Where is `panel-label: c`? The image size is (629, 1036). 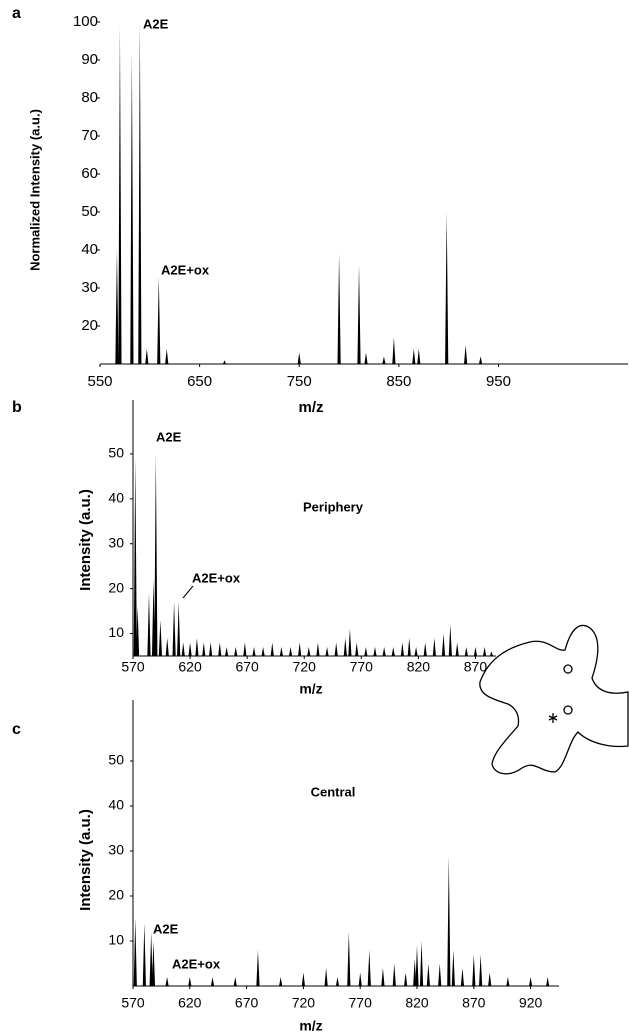
panel-label: c is located at coordinates (16, 729).